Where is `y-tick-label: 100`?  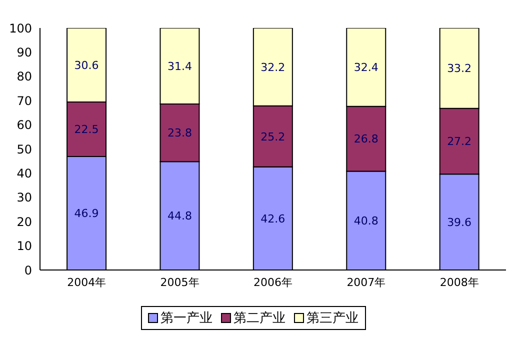
y-tick-label: 100 is located at coordinates (20, 28).